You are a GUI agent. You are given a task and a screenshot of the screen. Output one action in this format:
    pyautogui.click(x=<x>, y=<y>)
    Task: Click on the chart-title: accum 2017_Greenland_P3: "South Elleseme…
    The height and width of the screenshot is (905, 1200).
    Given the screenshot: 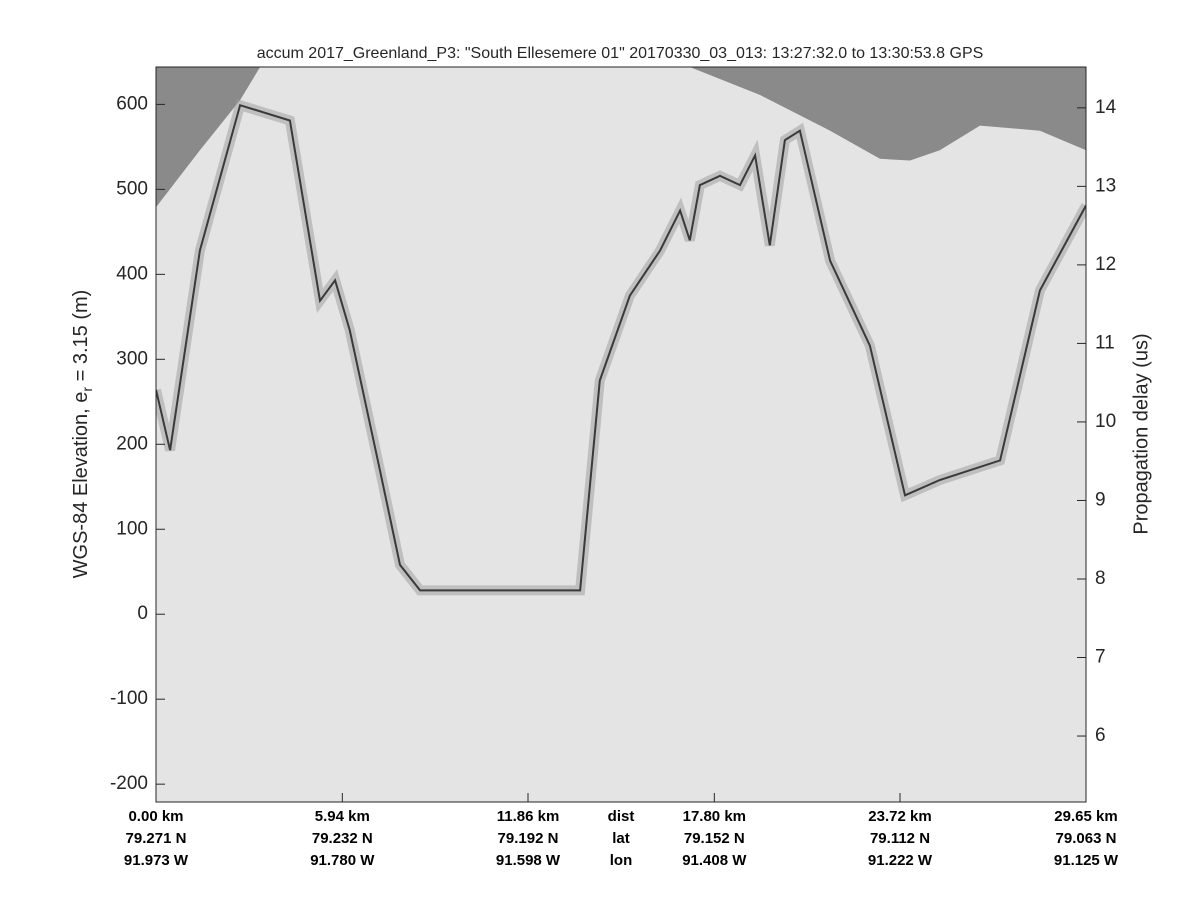 What is the action you would take?
    pyautogui.click(x=620, y=53)
    